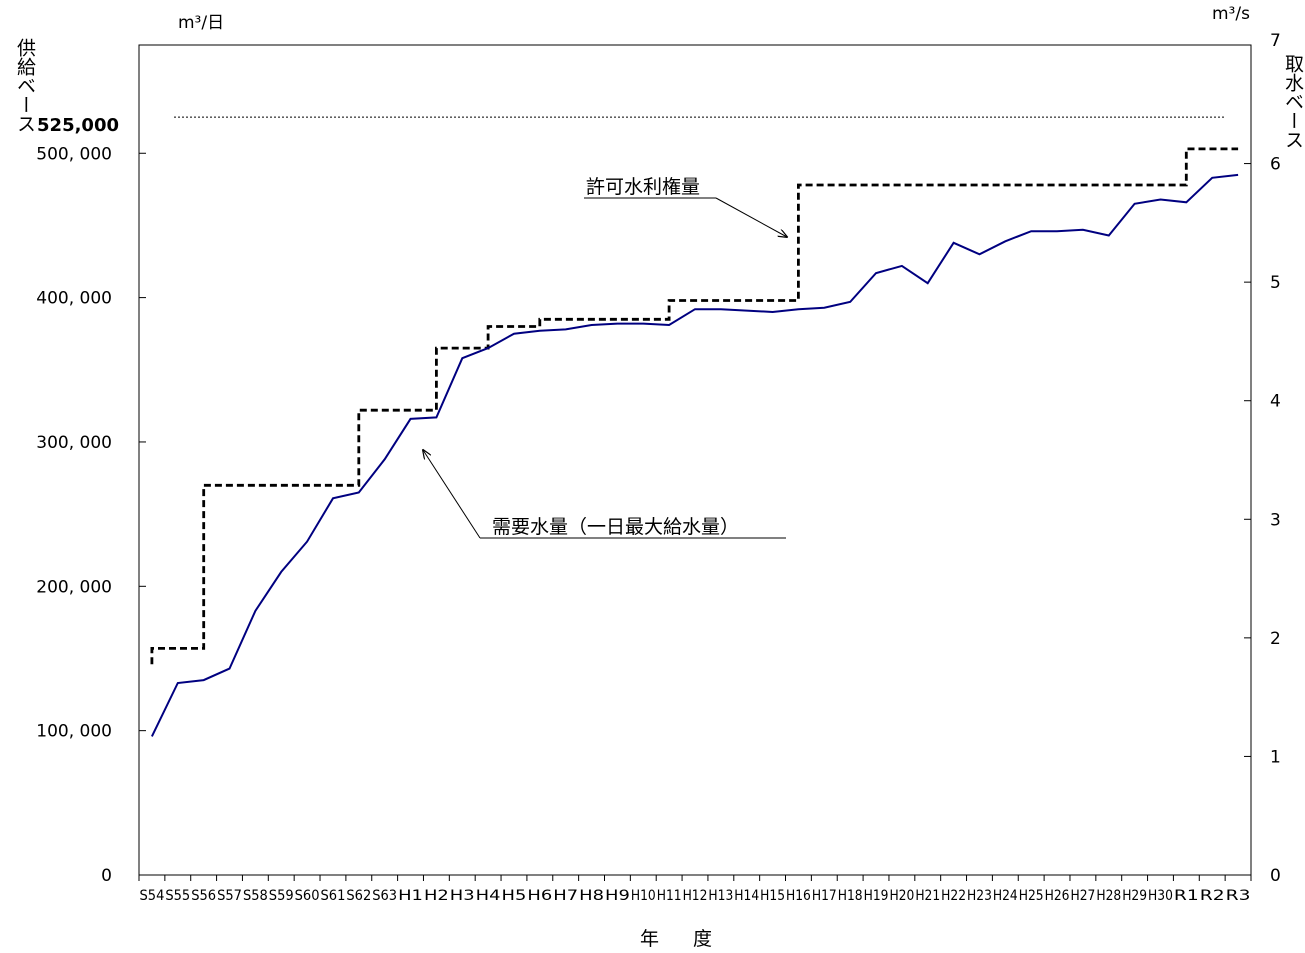 This screenshot has width=1305, height=953. What do you see at coordinates (333, 896) in the screenshot?
I see `x-tick-label: S61` at bounding box center [333, 896].